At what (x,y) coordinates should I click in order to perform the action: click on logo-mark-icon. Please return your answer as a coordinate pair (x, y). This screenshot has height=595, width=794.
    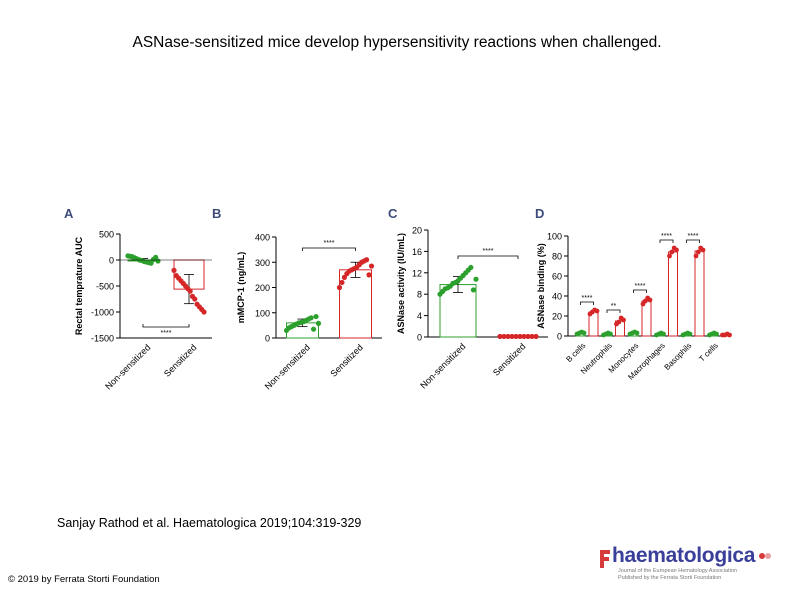
    Looking at the image, I should click on (605, 559).